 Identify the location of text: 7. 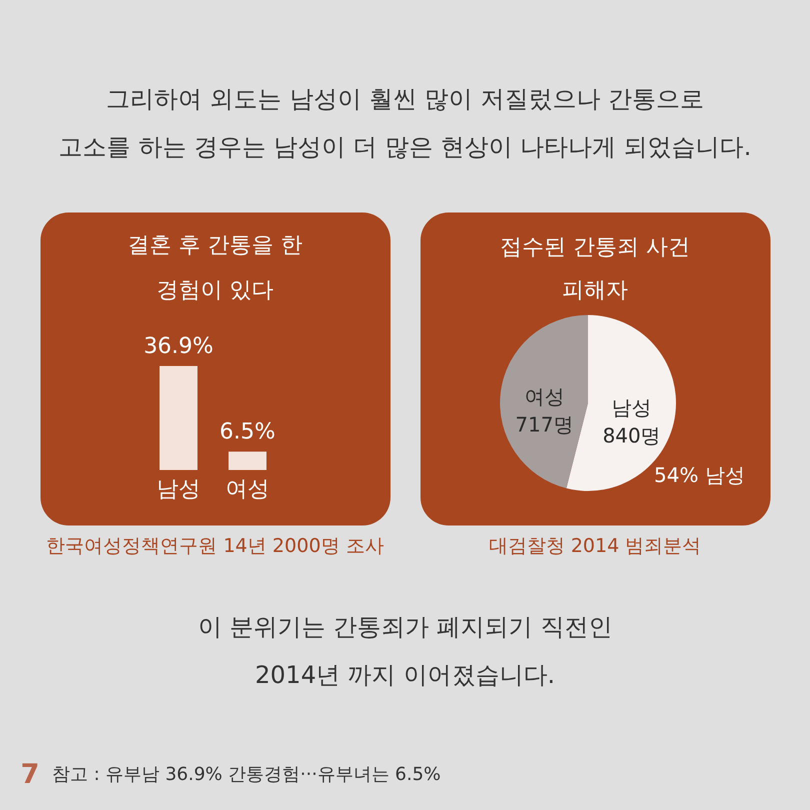
(30, 774).